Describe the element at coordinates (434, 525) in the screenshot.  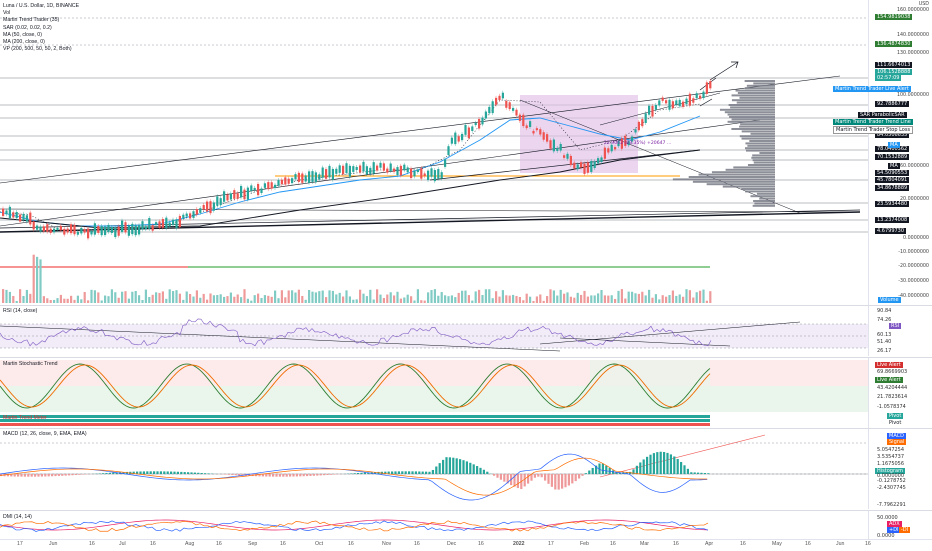
I see `dmi-pane: DMI (14, 14)` at that location.